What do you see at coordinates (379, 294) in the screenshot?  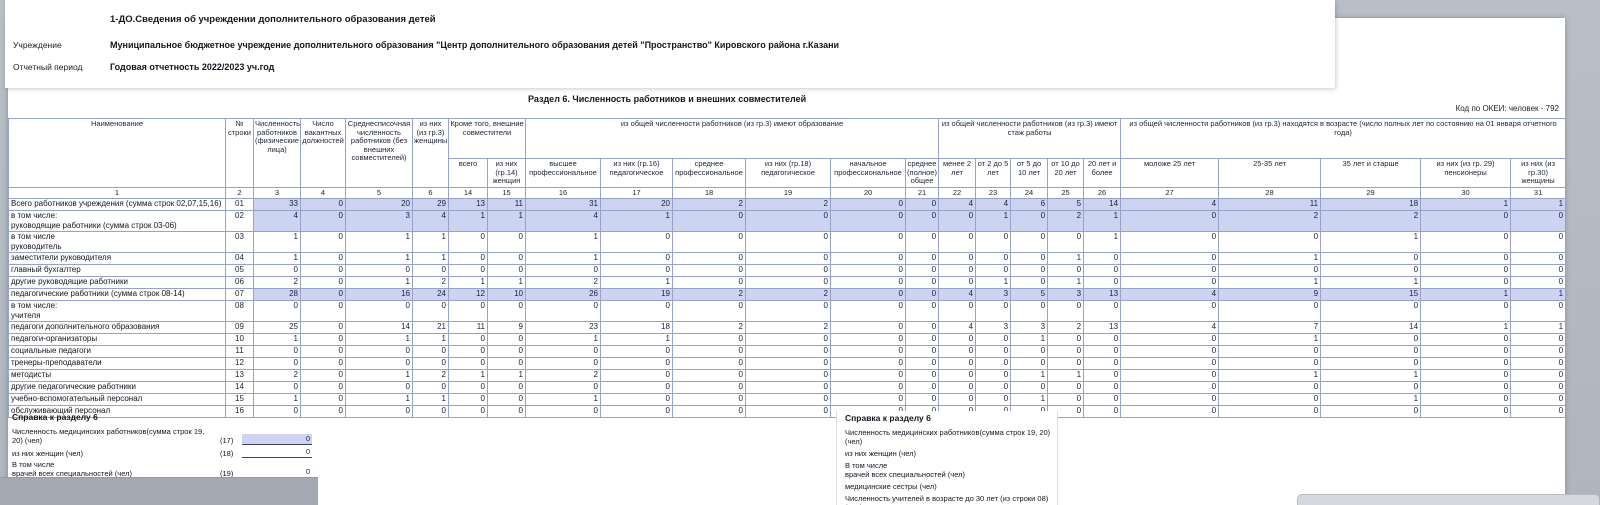 I see `table-cell: 16` at bounding box center [379, 294].